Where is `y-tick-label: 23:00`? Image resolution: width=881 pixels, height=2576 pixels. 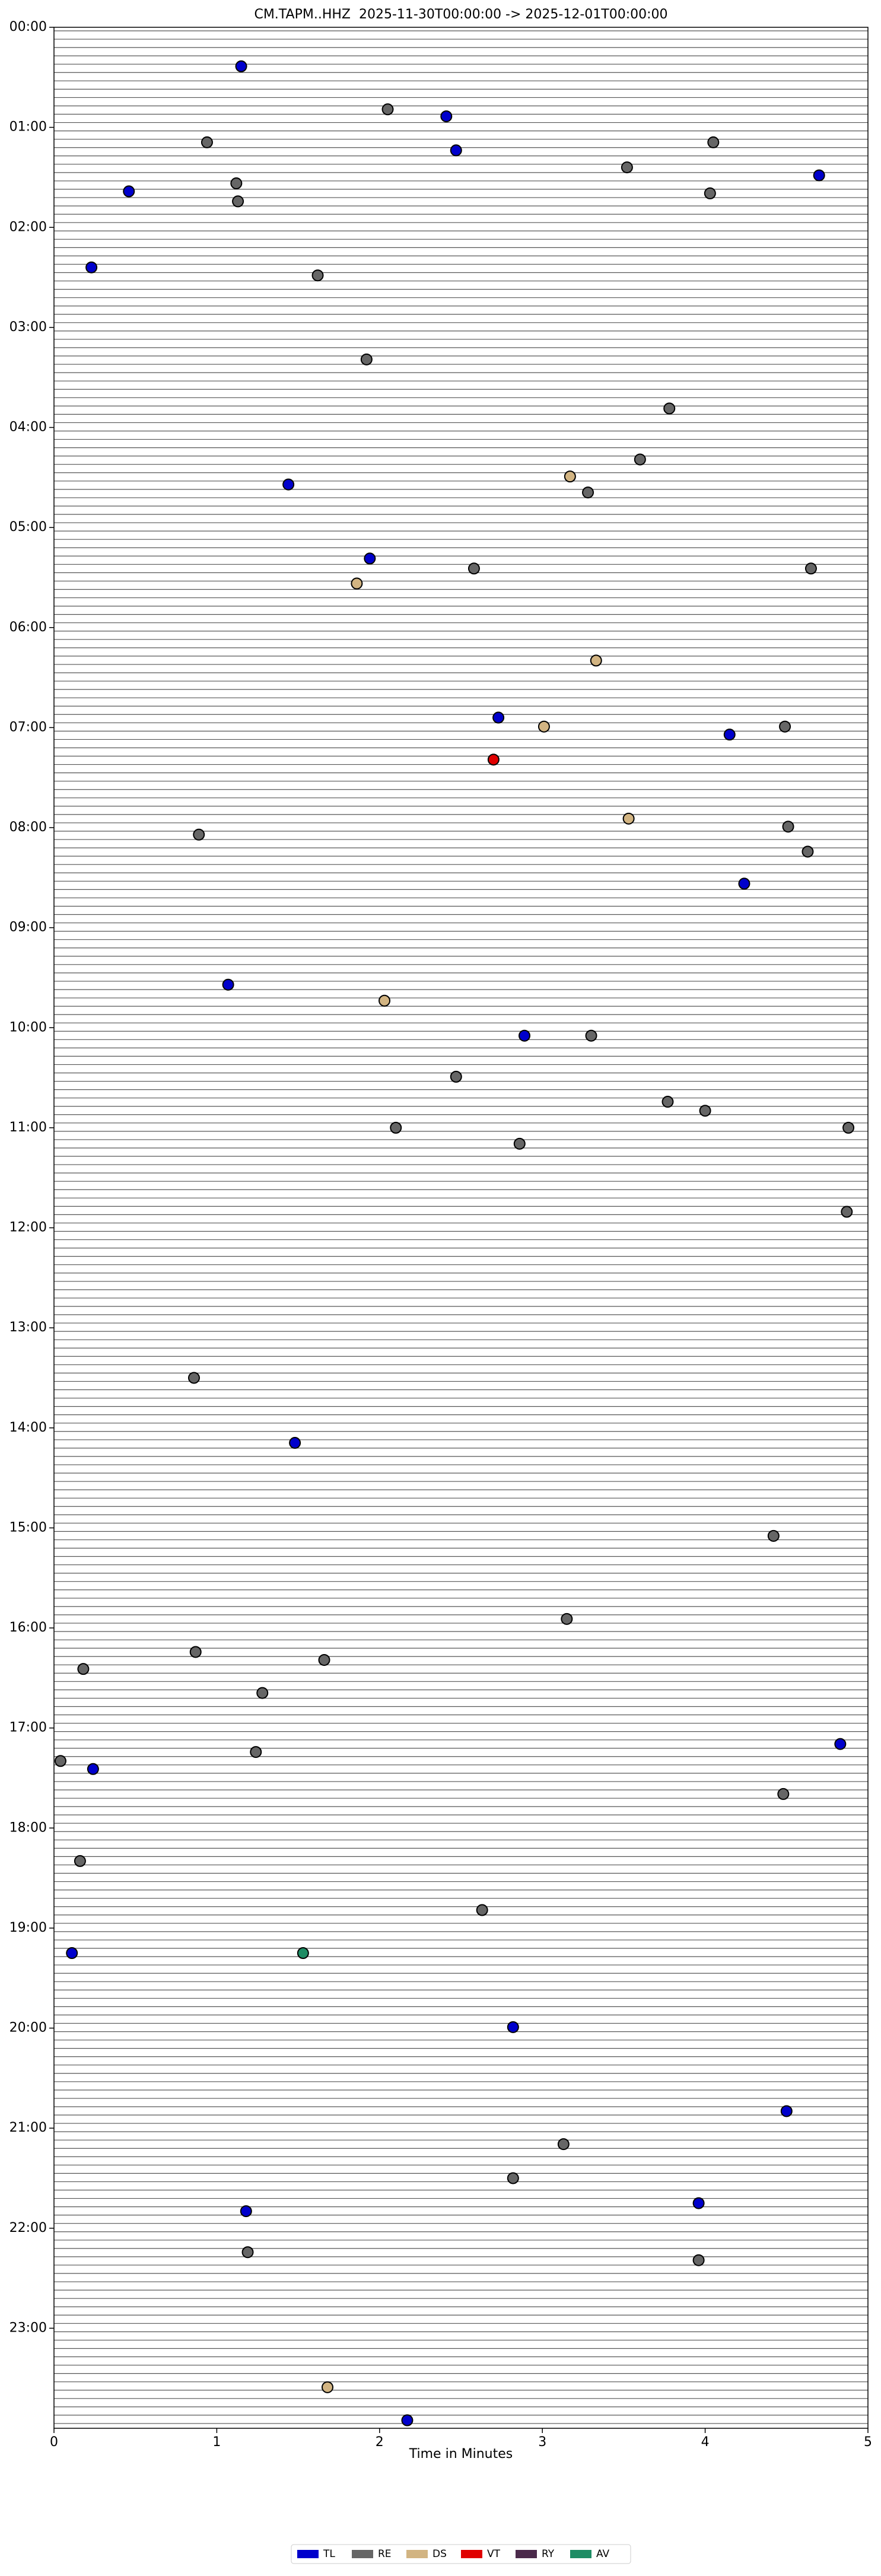 y-tick-label: 23:00 is located at coordinates (28, 2327).